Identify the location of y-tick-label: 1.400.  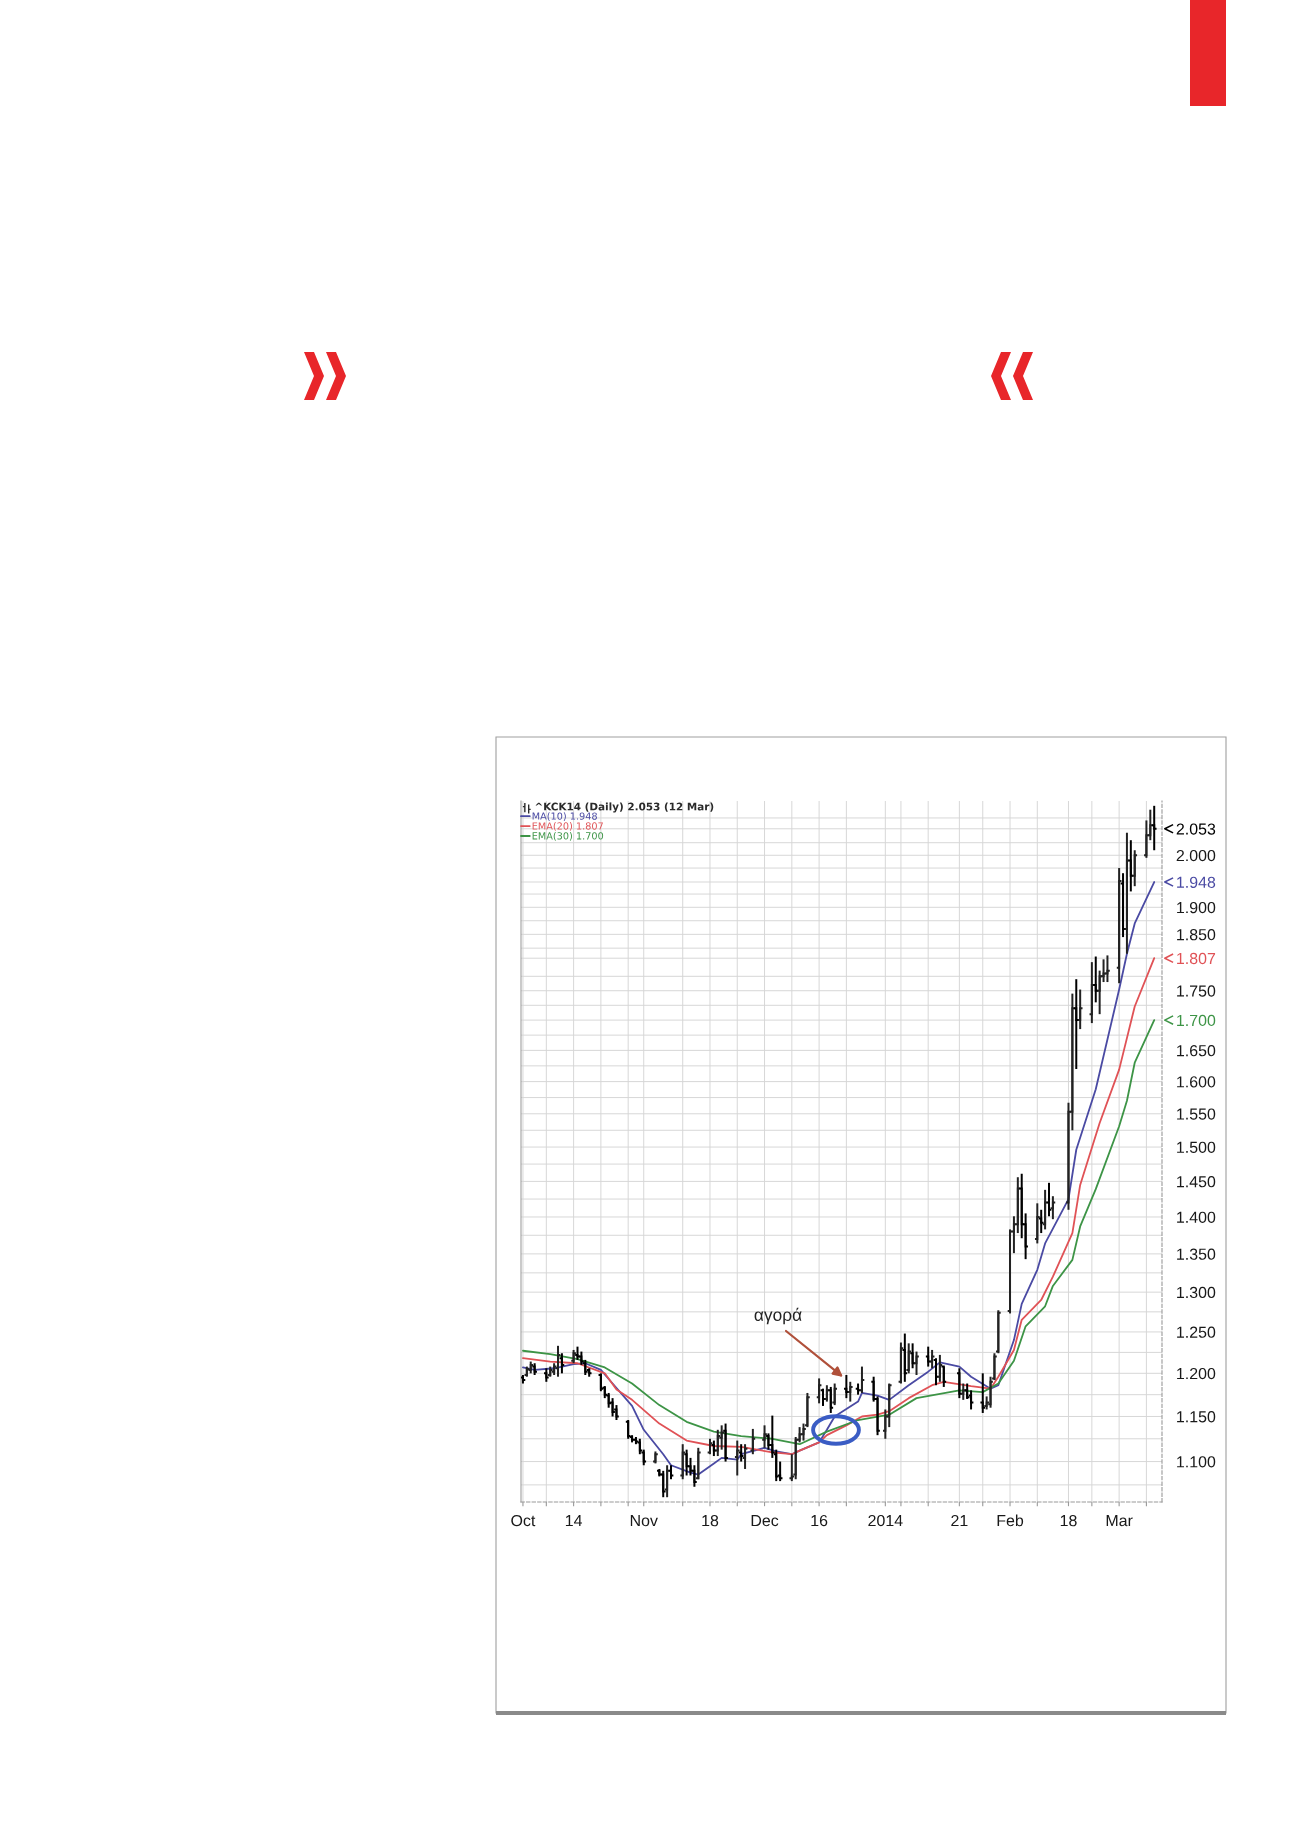
(1196, 1217).